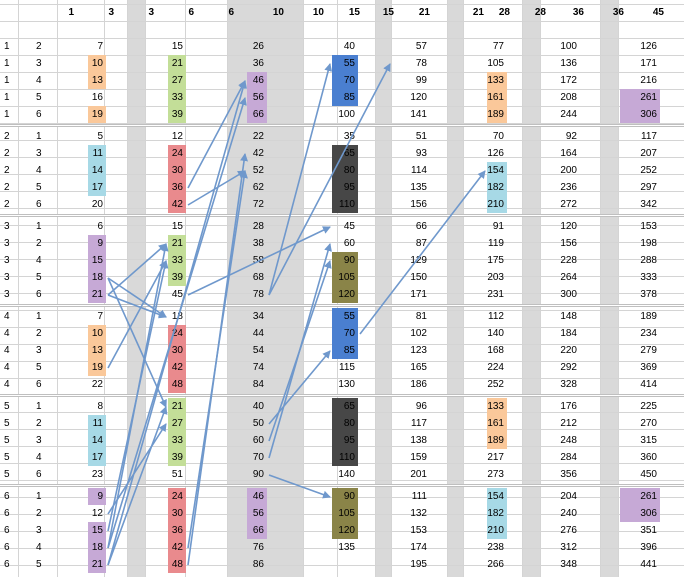 Image resolution: width=684 pixels, height=577 pixels. I want to click on value-cell: 261, so click(640, 97).